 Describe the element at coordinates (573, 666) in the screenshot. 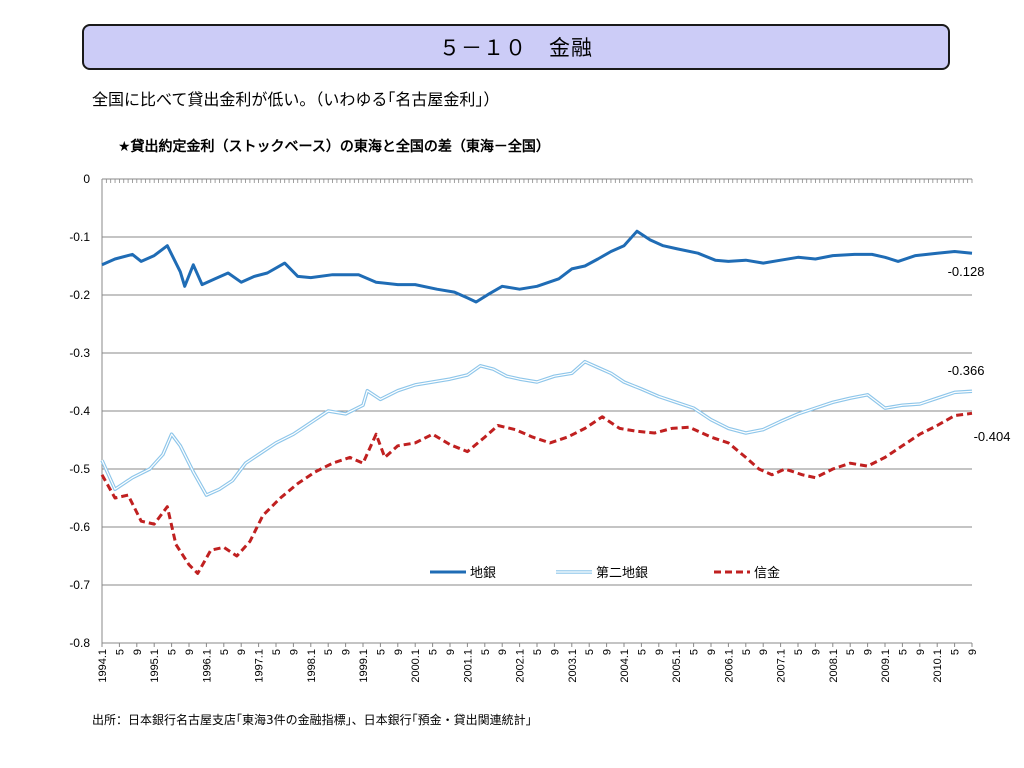

I see `x-tick-label: 2003.1` at that location.